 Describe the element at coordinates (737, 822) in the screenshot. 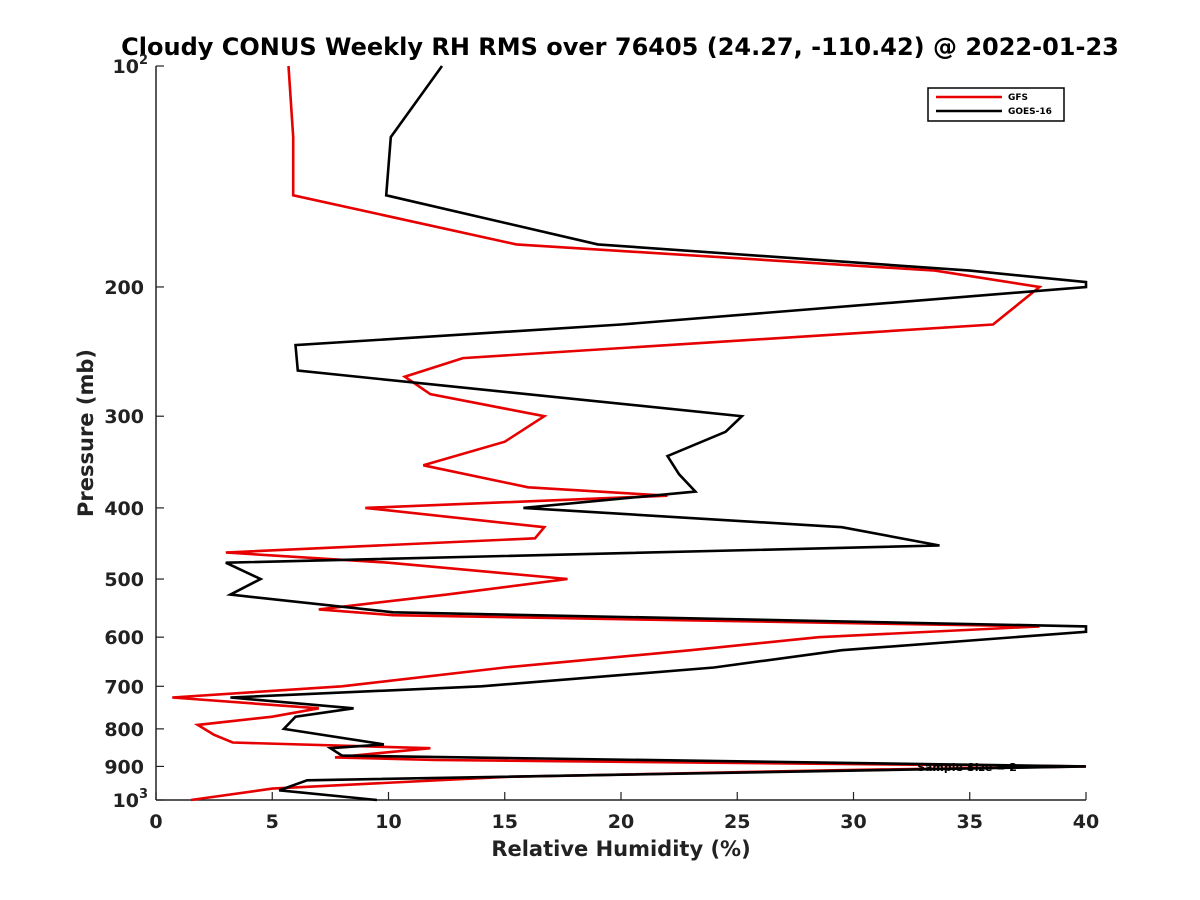

I see `x-tick-label: 25` at that location.